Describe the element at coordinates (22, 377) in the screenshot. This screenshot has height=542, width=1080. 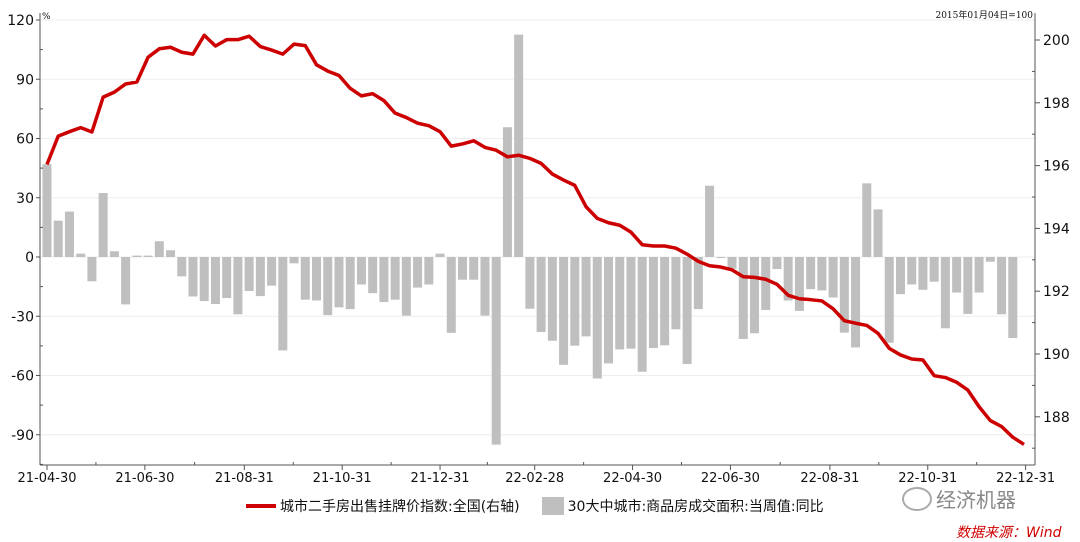
I see `left-tick-label: -60` at that location.